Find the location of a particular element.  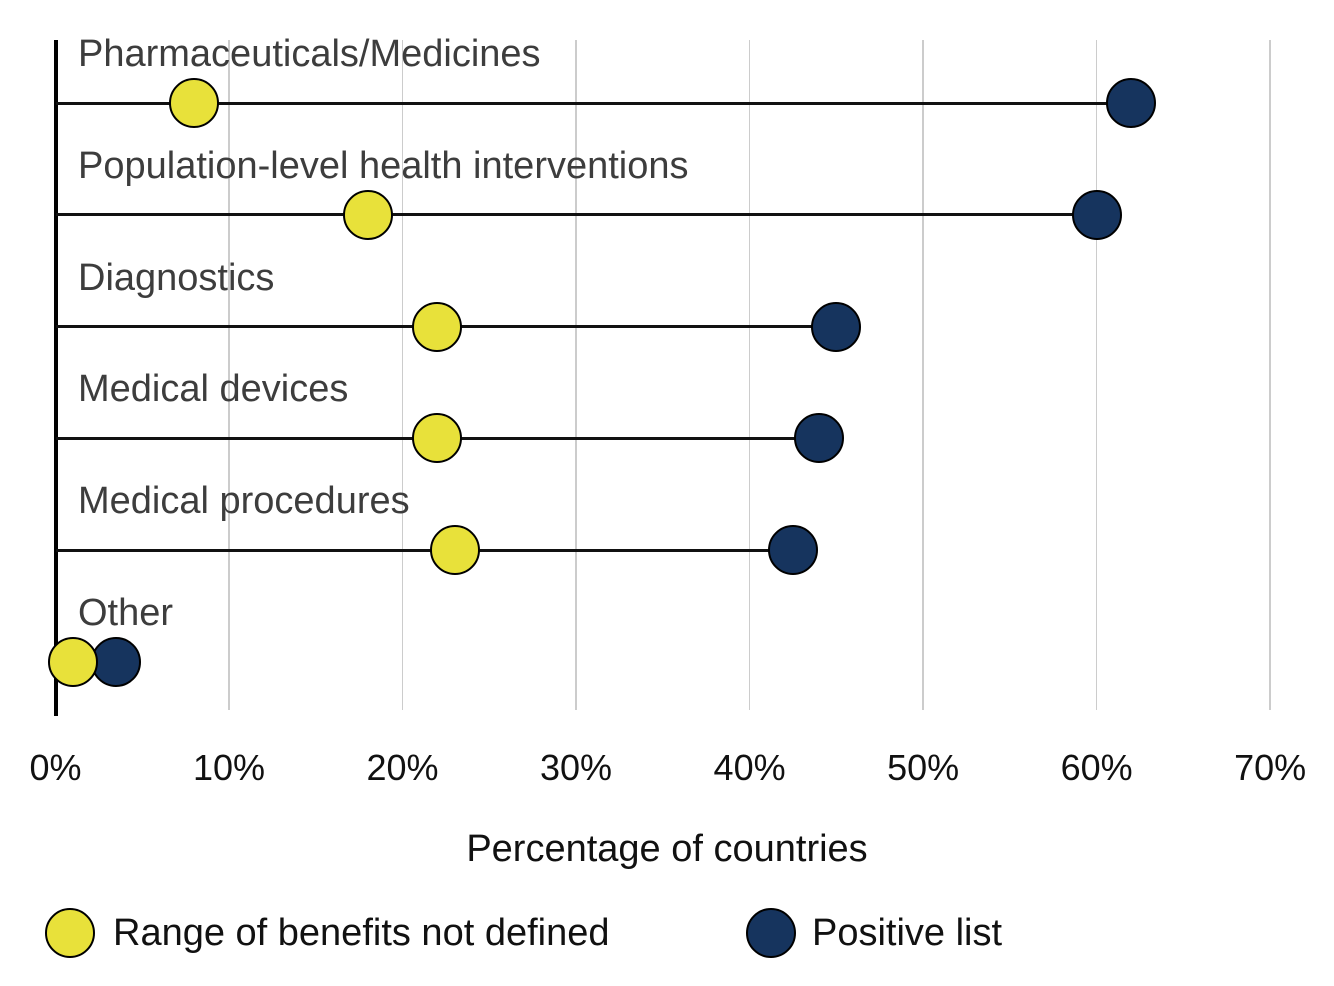

x-axis-title: Percentage of countries is located at coordinates (667, 849).